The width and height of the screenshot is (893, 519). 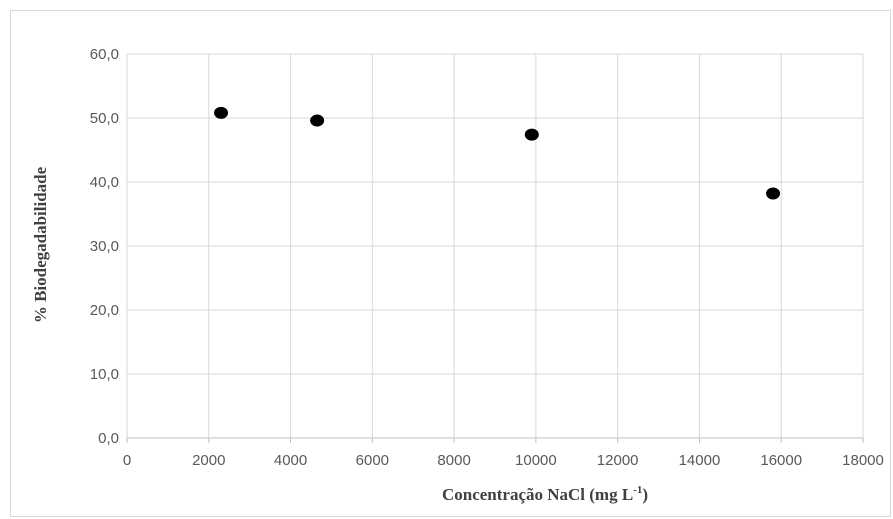 What do you see at coordinates (781, 460) in the screenshot?
I see `x-tick-label: 16000` at bounding box center [781, 460].